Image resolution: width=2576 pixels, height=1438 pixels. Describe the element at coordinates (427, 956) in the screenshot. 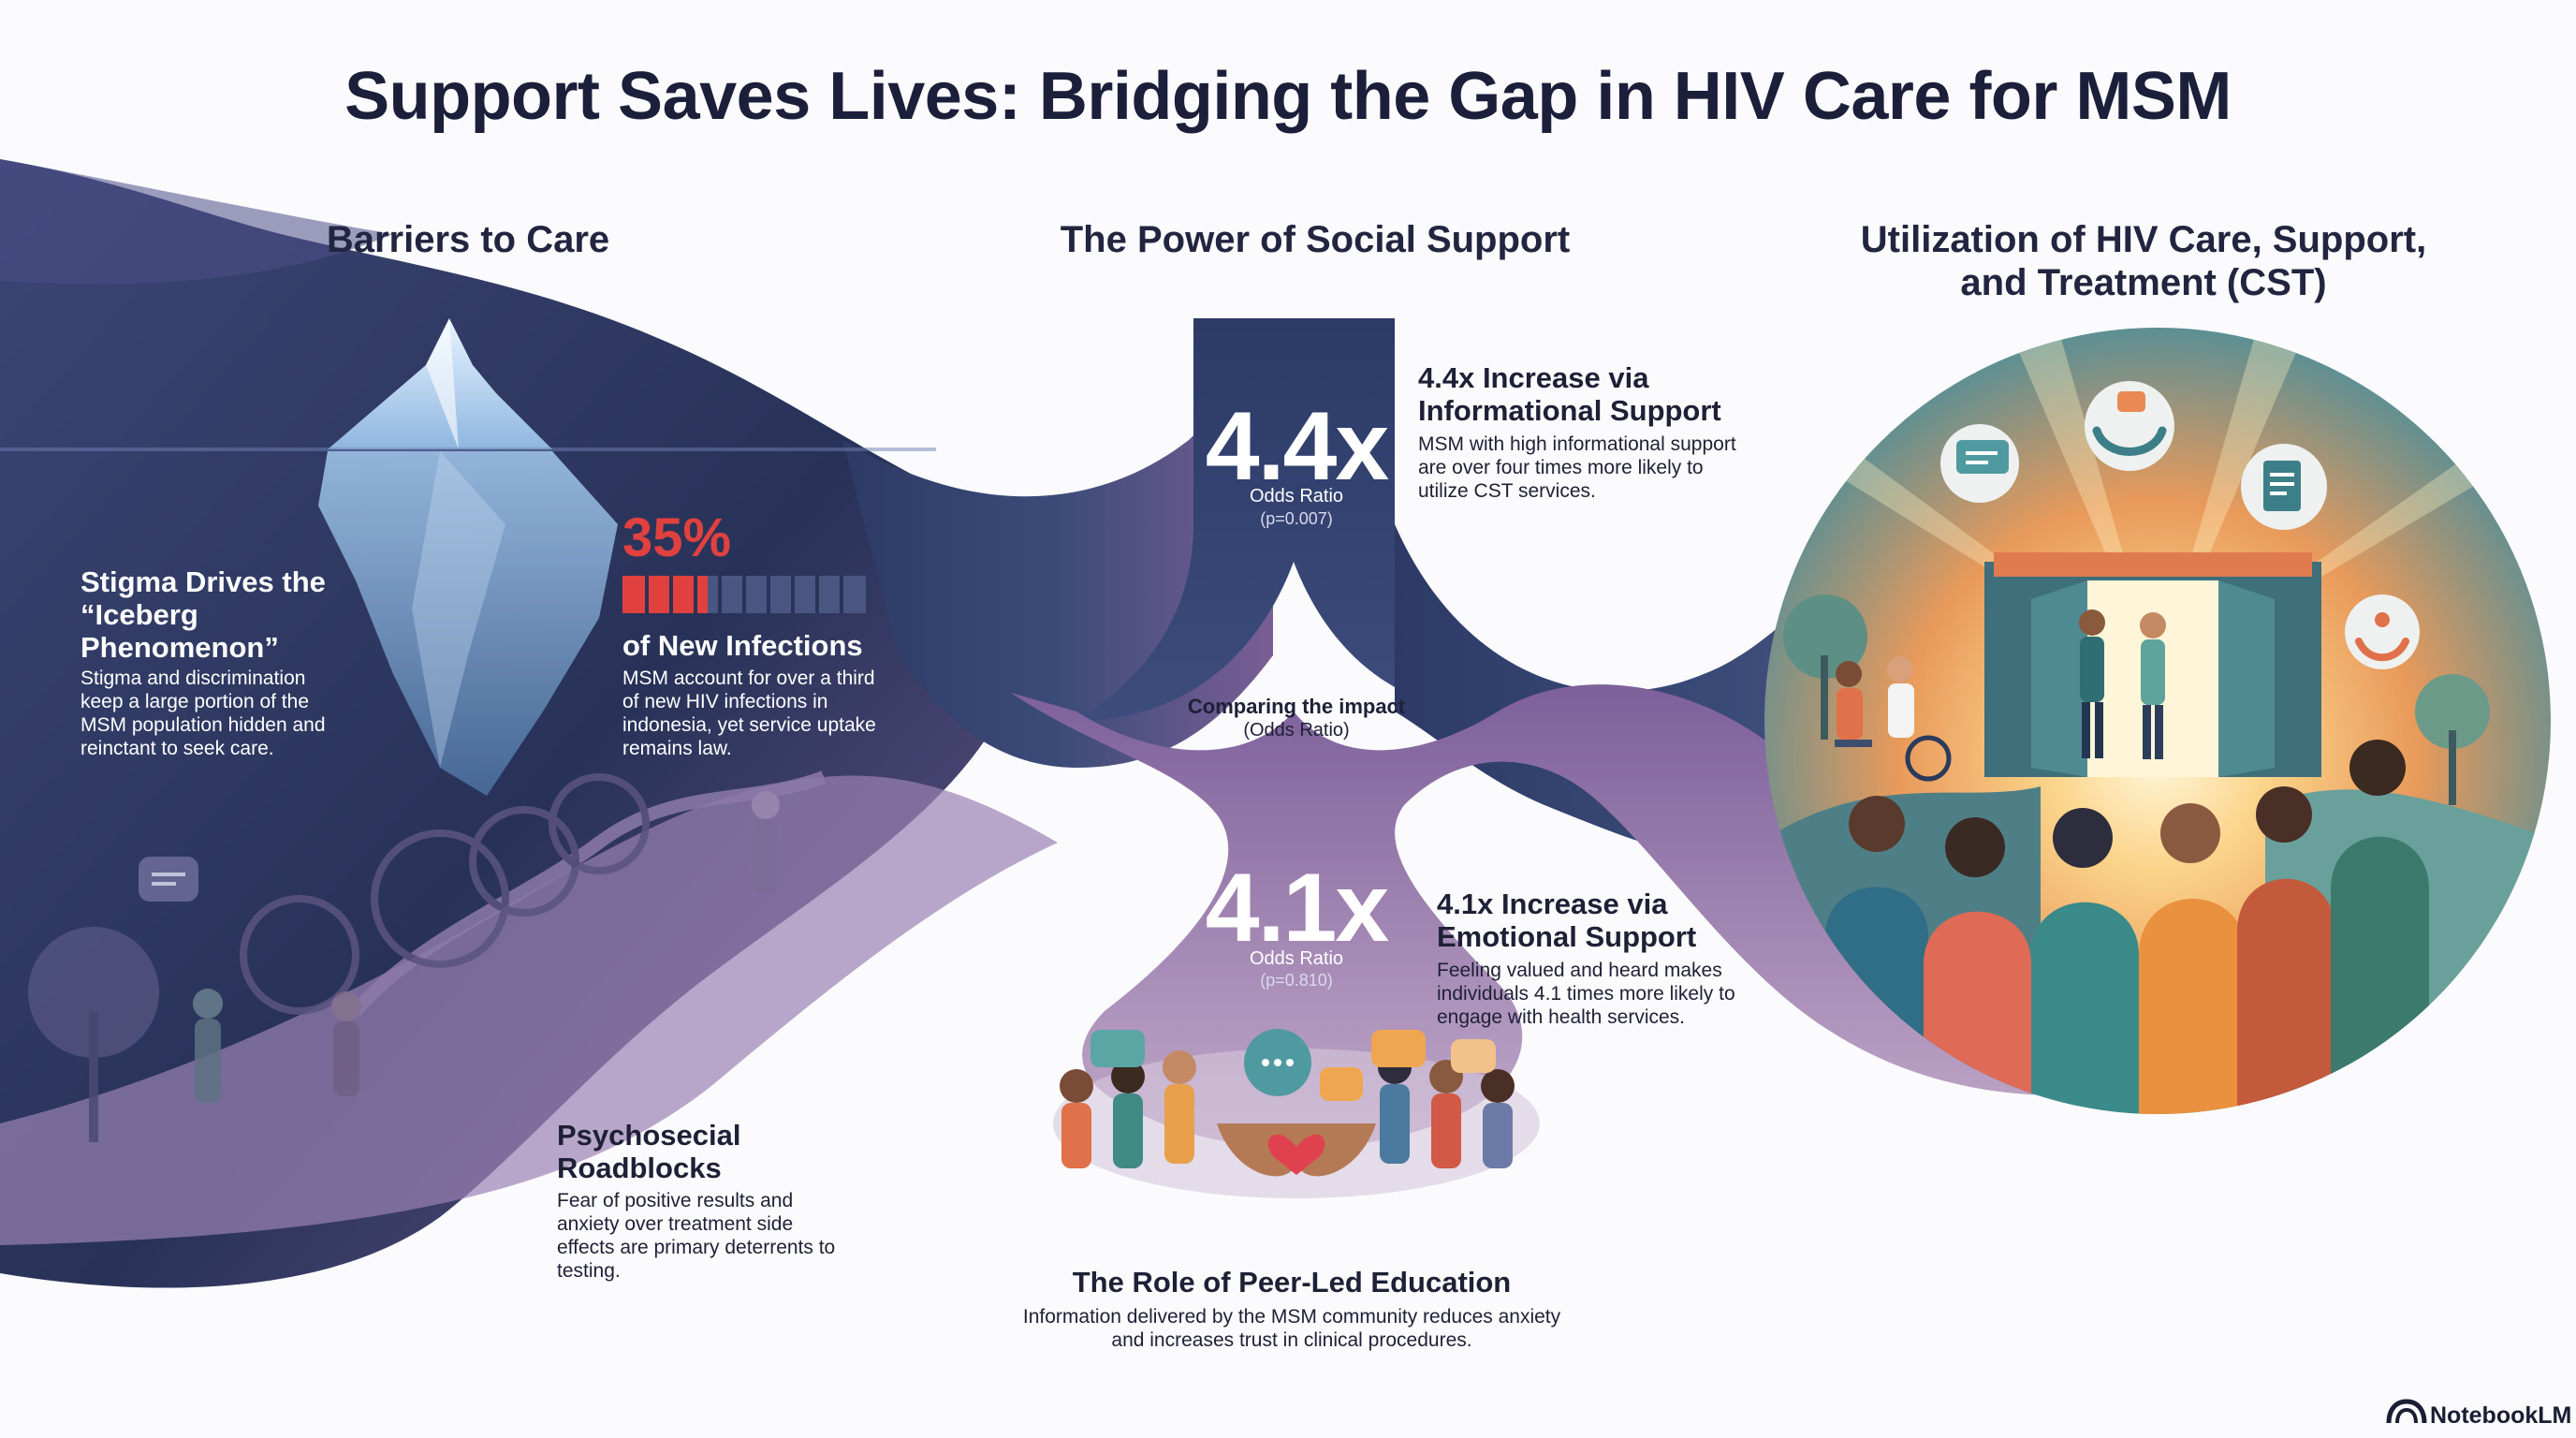

I see `thorny-path-illustration` at that location.